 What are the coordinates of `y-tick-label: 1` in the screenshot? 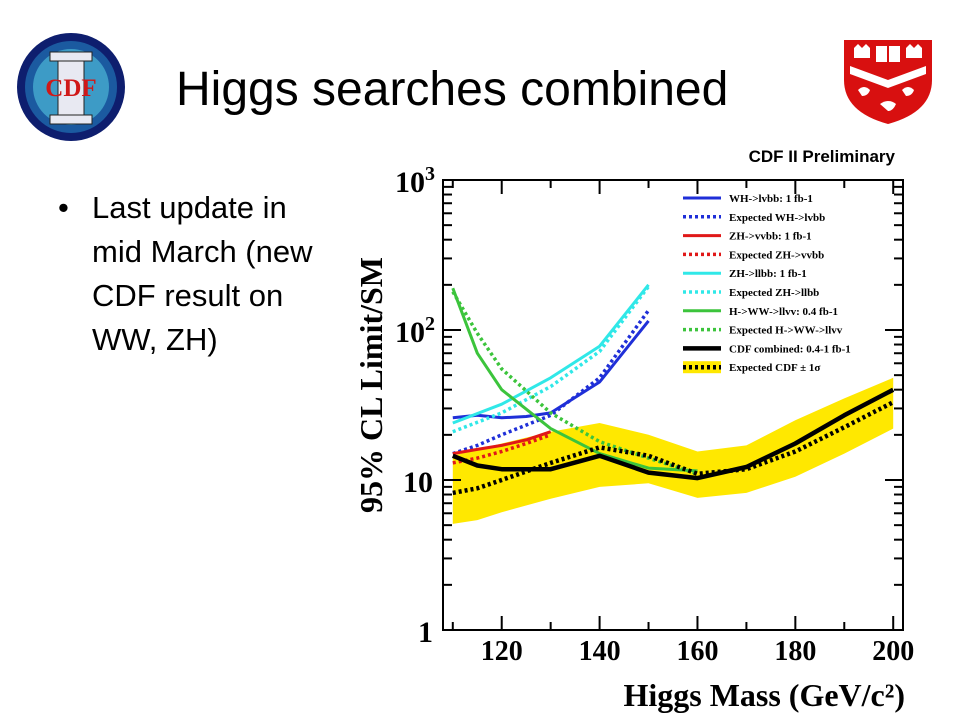 It's located at (425, 632).